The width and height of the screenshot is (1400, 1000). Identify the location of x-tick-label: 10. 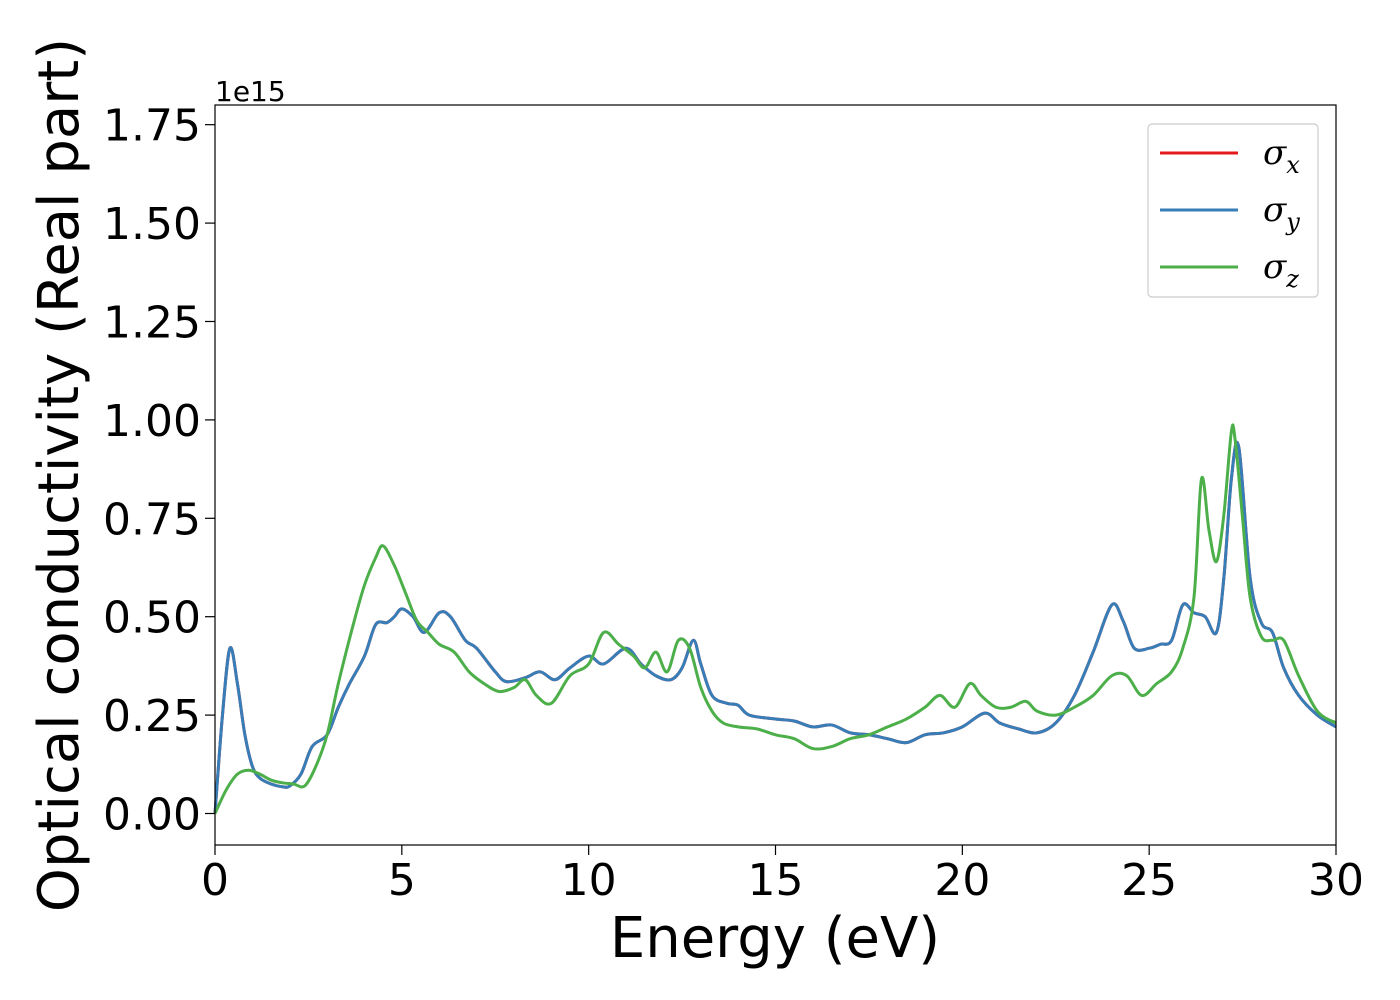
(589, 880).